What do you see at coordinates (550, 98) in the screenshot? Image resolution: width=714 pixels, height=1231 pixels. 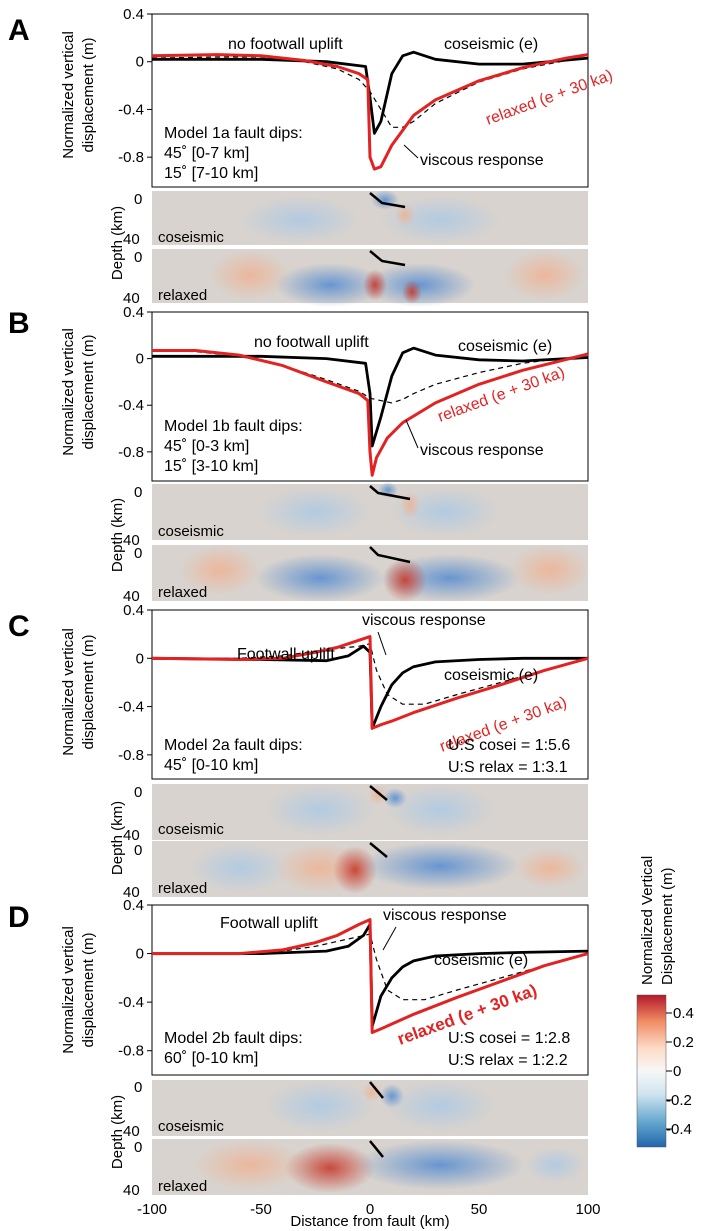 I see `label-relaxed-a: relaxed (e + 30 ka)` at bounding box center [550, 98].